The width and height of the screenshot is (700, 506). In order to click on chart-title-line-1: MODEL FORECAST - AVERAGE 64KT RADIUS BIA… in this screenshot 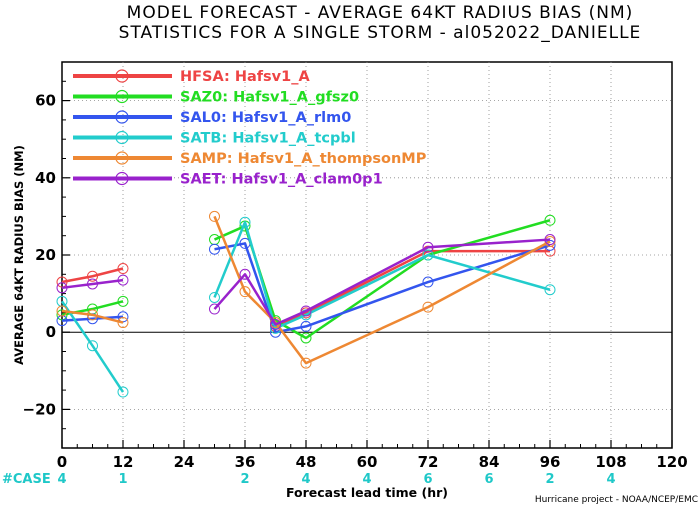, I will do `click(380, 13)`.